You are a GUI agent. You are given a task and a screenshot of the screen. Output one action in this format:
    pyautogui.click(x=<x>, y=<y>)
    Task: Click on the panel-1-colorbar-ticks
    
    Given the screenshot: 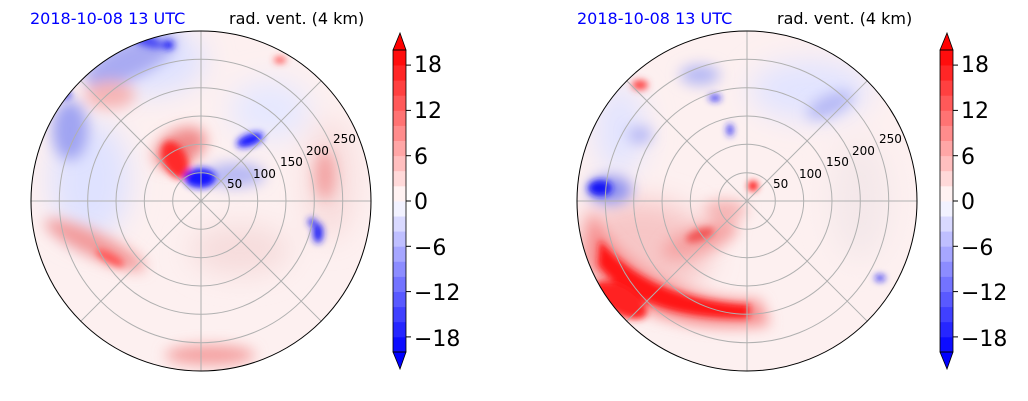 What is the action you would take?
    pyautogui.click(x=408, y=201)
    